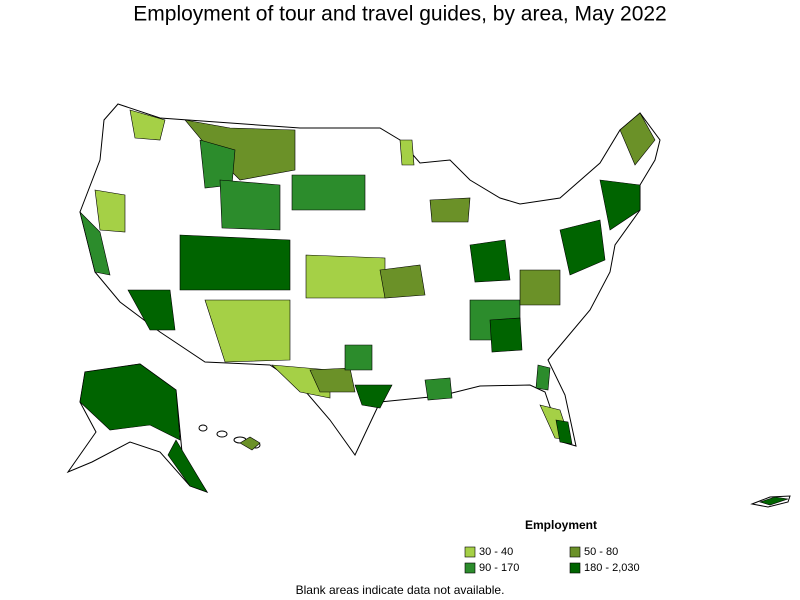 The height and width of the screenshot is (600, 800). What do you see at coordinates (400, 590) in the screenshot?
I see `footnote: Blank areas indicate data not available.` at bounding box center [400, 590].